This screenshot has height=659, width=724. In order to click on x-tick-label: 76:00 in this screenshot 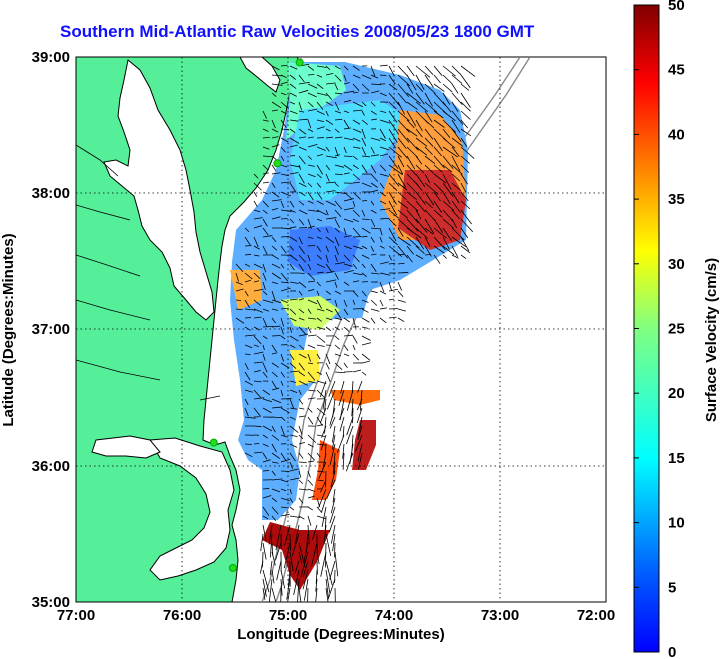, I will do `click(182, 615)`.